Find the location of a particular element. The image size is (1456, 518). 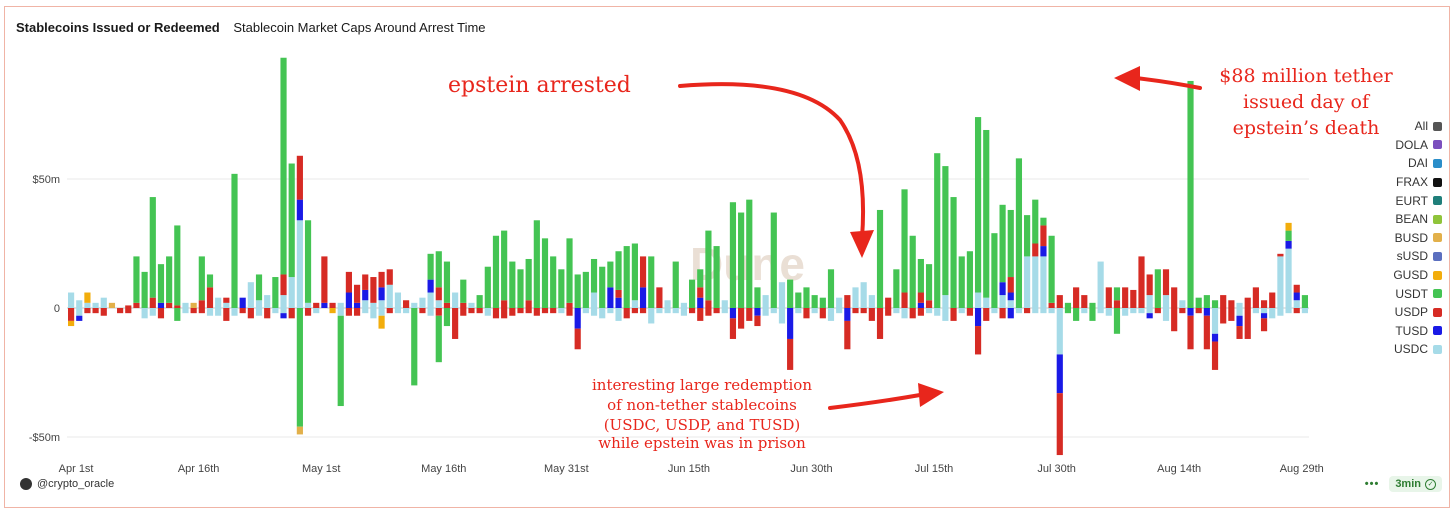

legend-item-eurt: EURT is located at coordinates (1402, 200).